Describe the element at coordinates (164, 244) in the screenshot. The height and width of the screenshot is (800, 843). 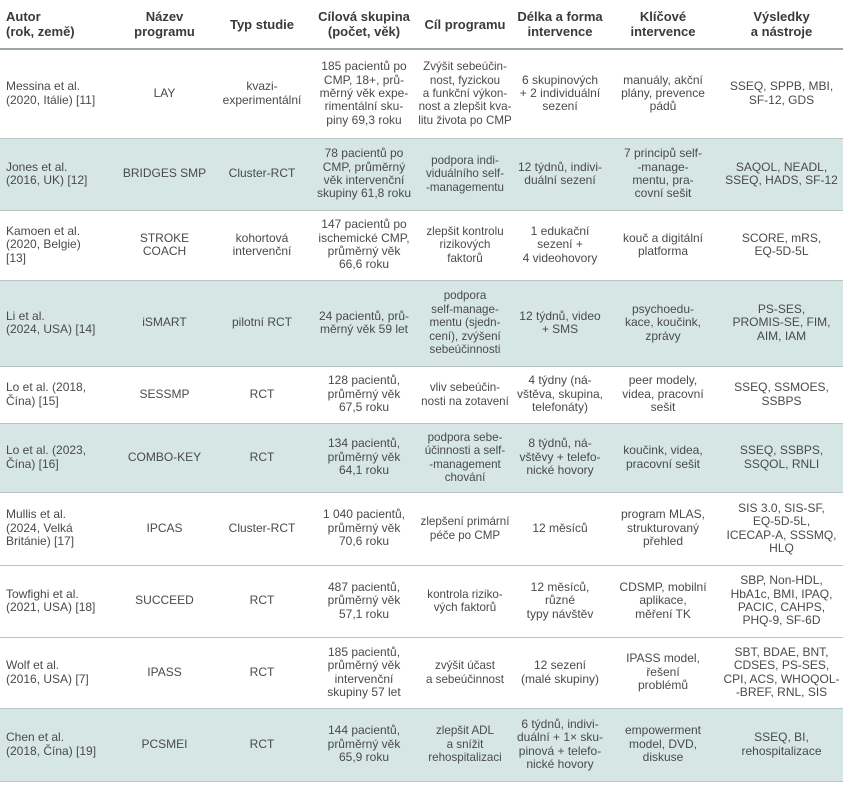
I see `cell-program: STROKE COACH` at that location.